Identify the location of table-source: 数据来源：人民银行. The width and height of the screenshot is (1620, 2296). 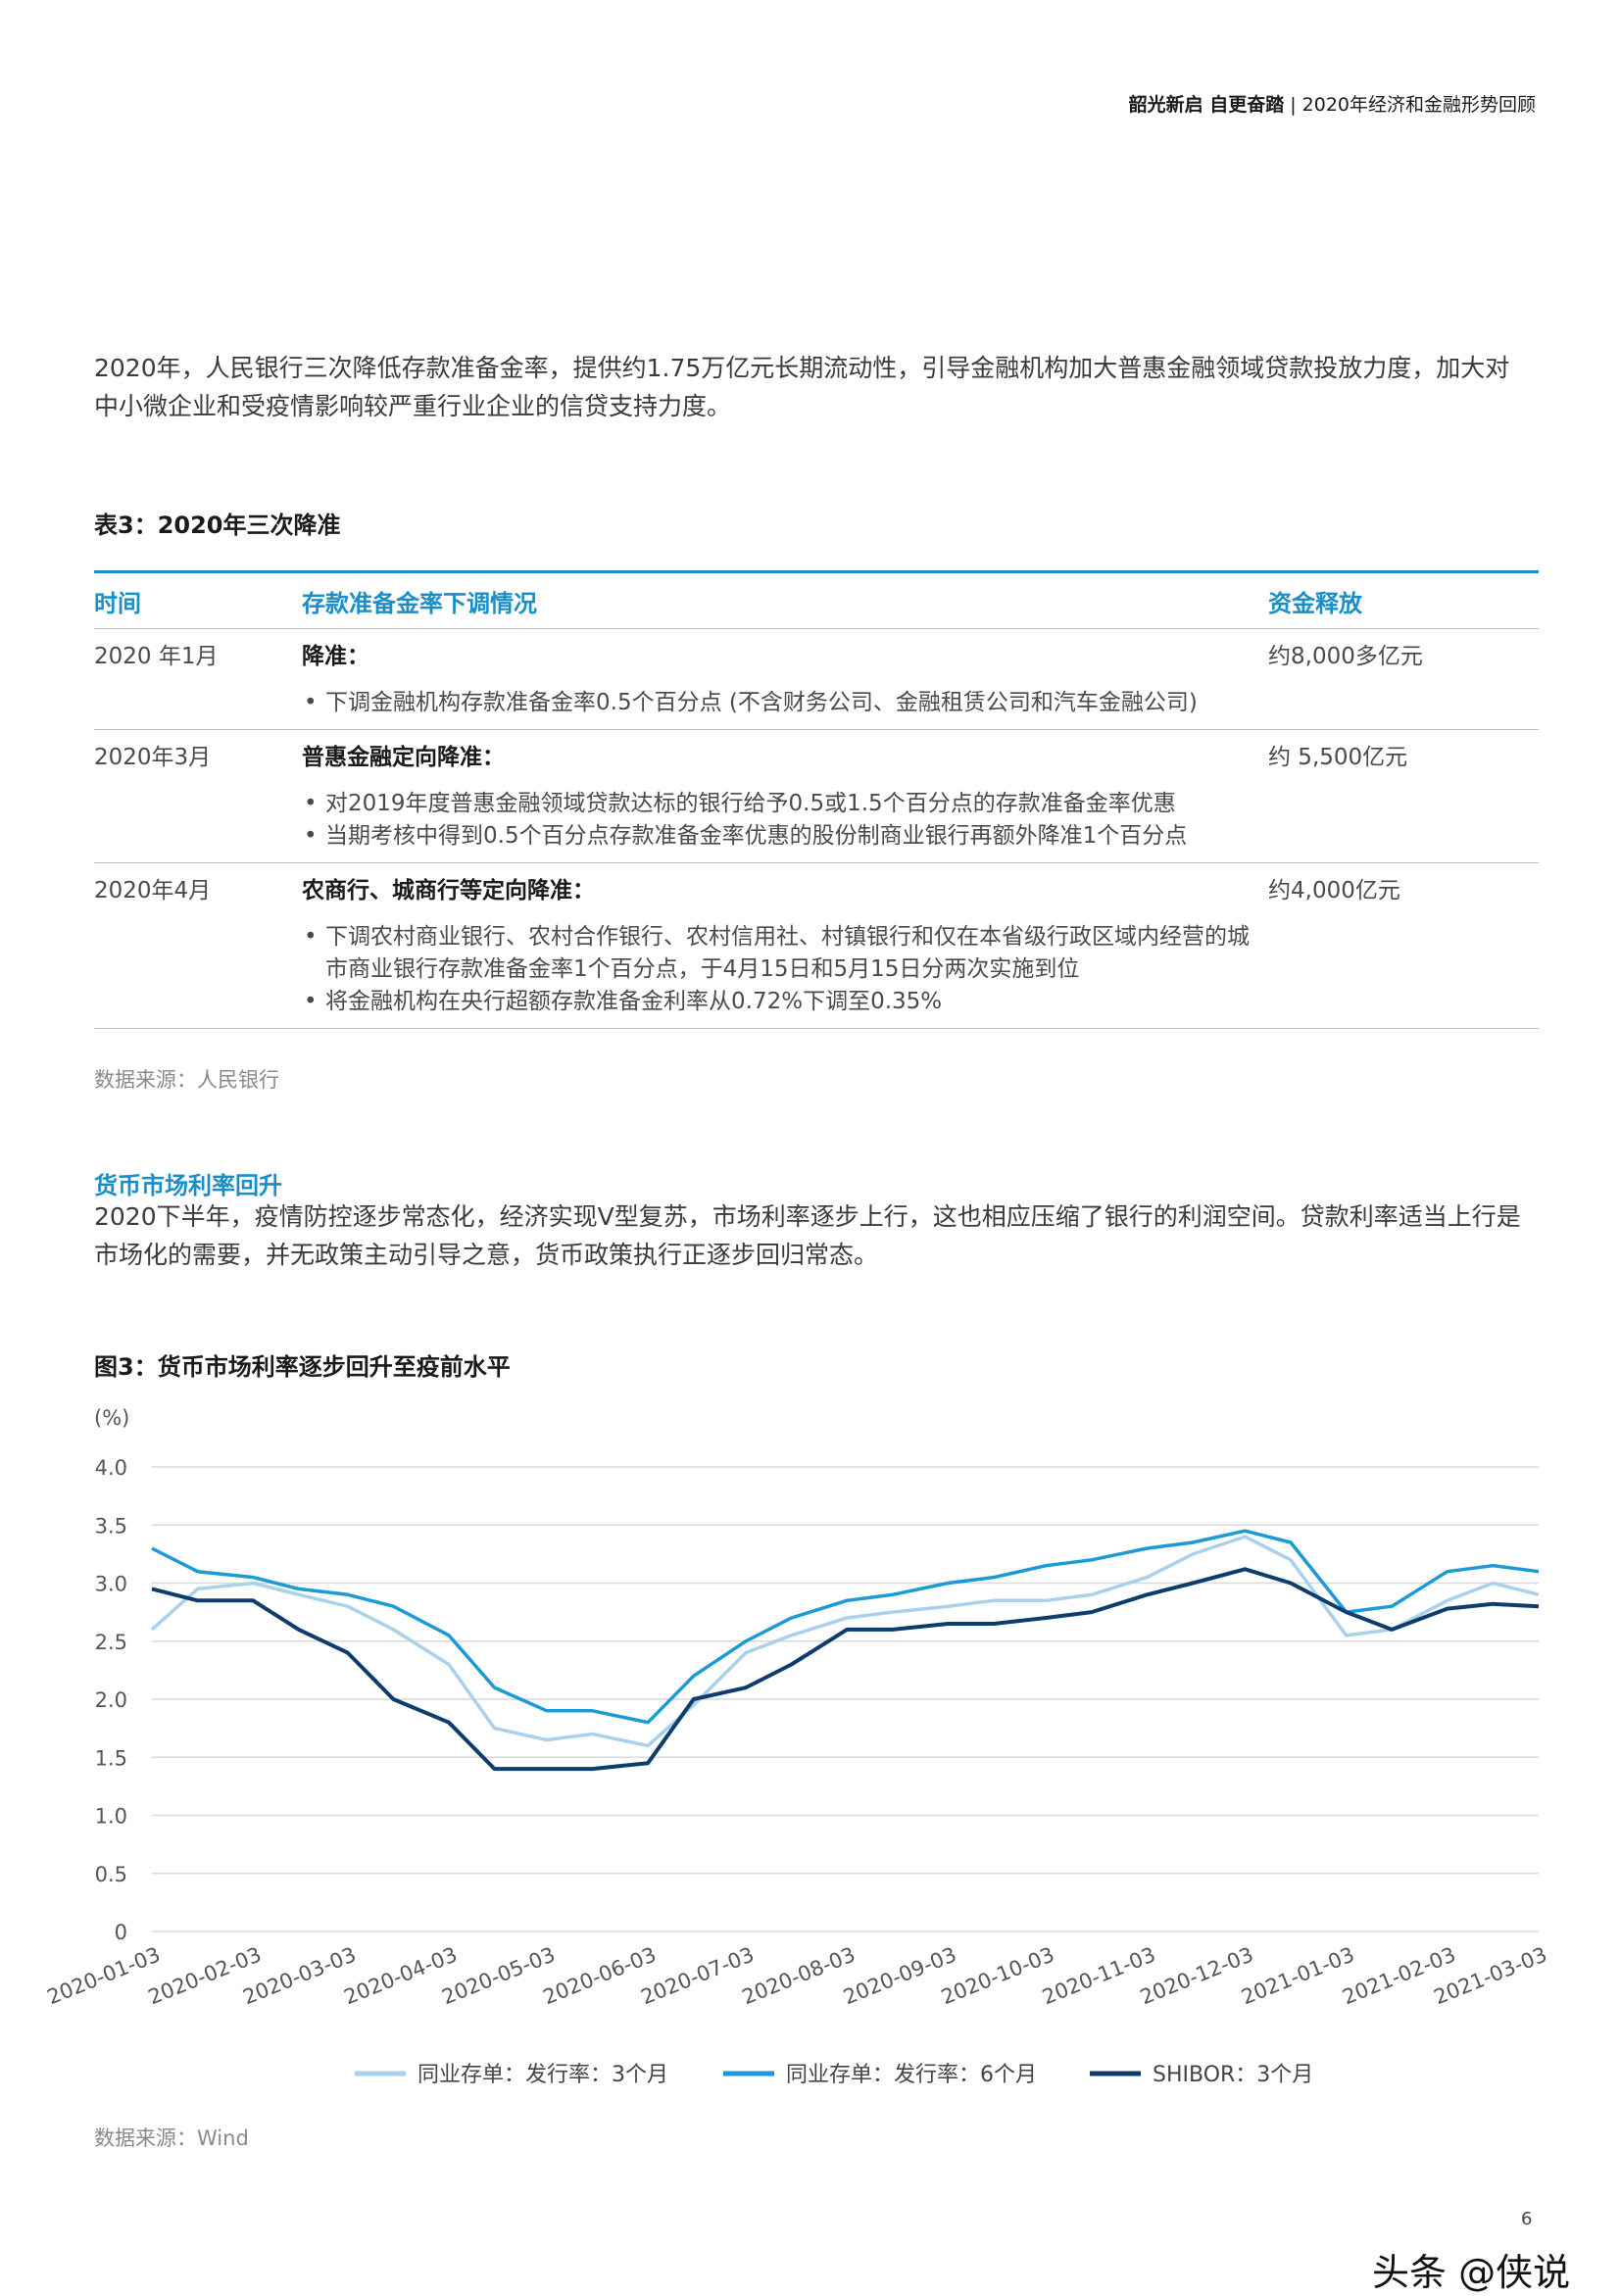
(186, 1080).